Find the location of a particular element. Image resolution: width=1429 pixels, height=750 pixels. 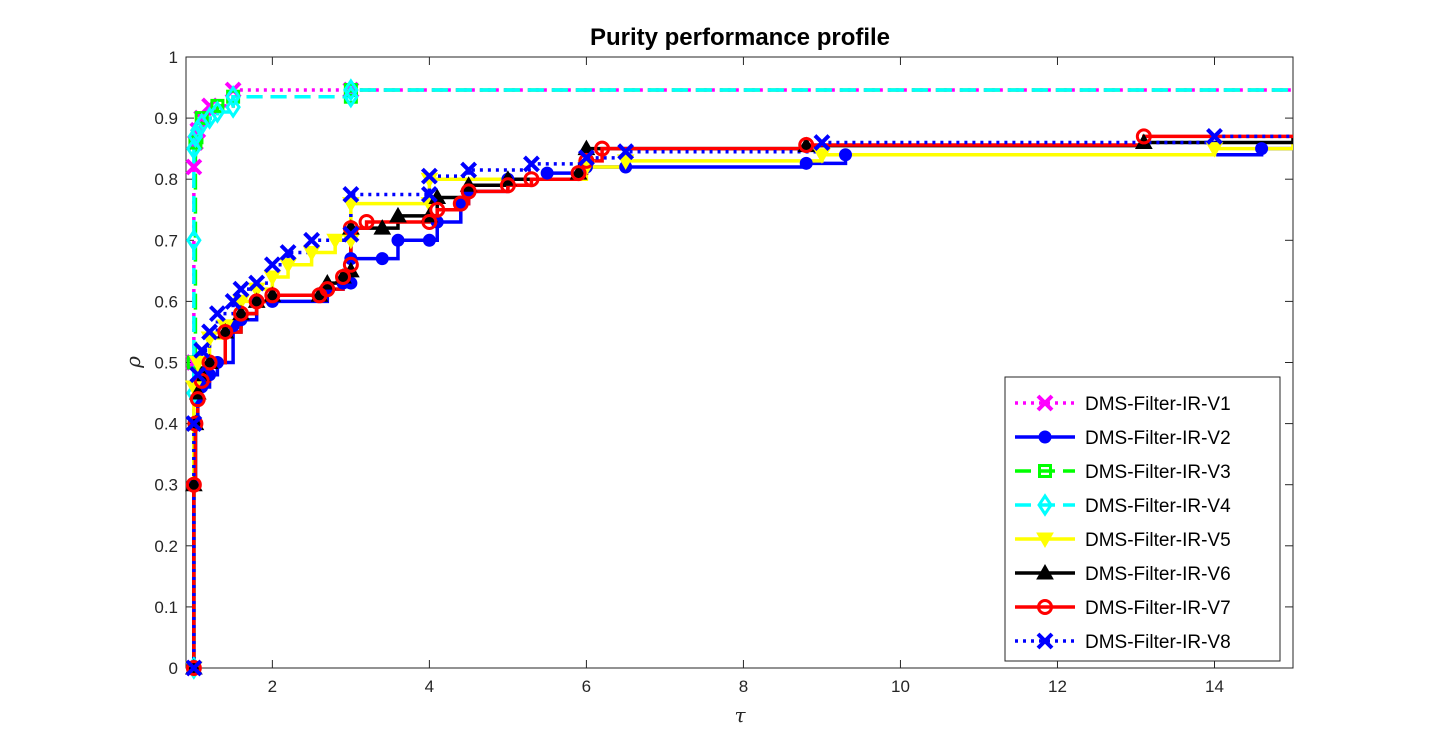

legend-entry: DMS-Filter-IR-V8 is located at coordinates (1158, 642).